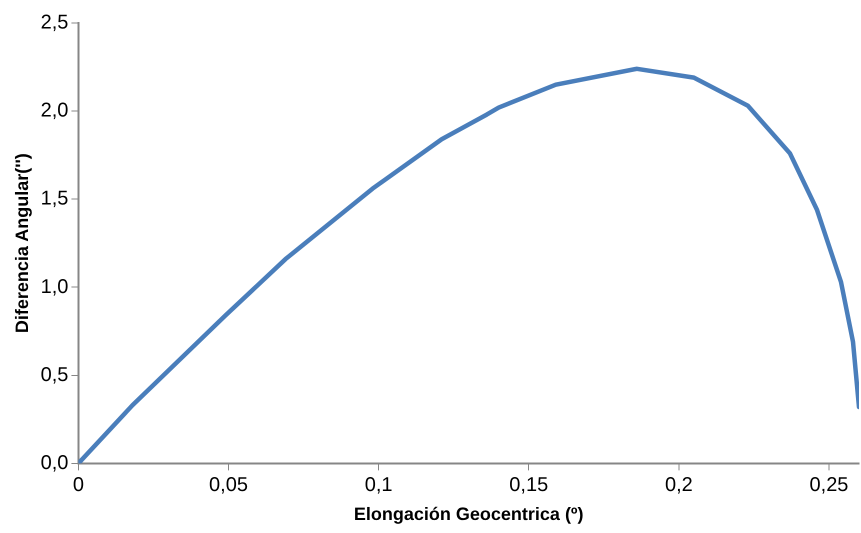 The width and height of the screenshot is (861, 533). Describe the element at coordinates (54, 375) in the screenshot. I see `y-tick-label: 0,5` at that location.